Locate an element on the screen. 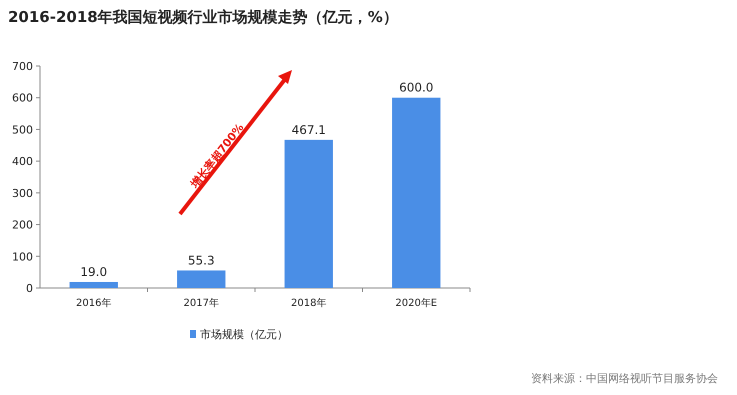 The image size is (737, 395). text: 资料来源：中国网络视听节目服务协会 is located at coordinates (624, 378).